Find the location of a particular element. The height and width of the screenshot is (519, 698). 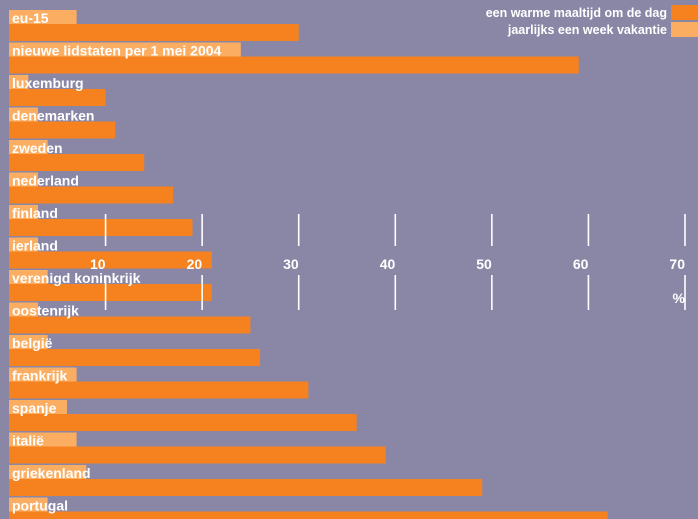

category-label: nederland is located at coordinates (45, 181).